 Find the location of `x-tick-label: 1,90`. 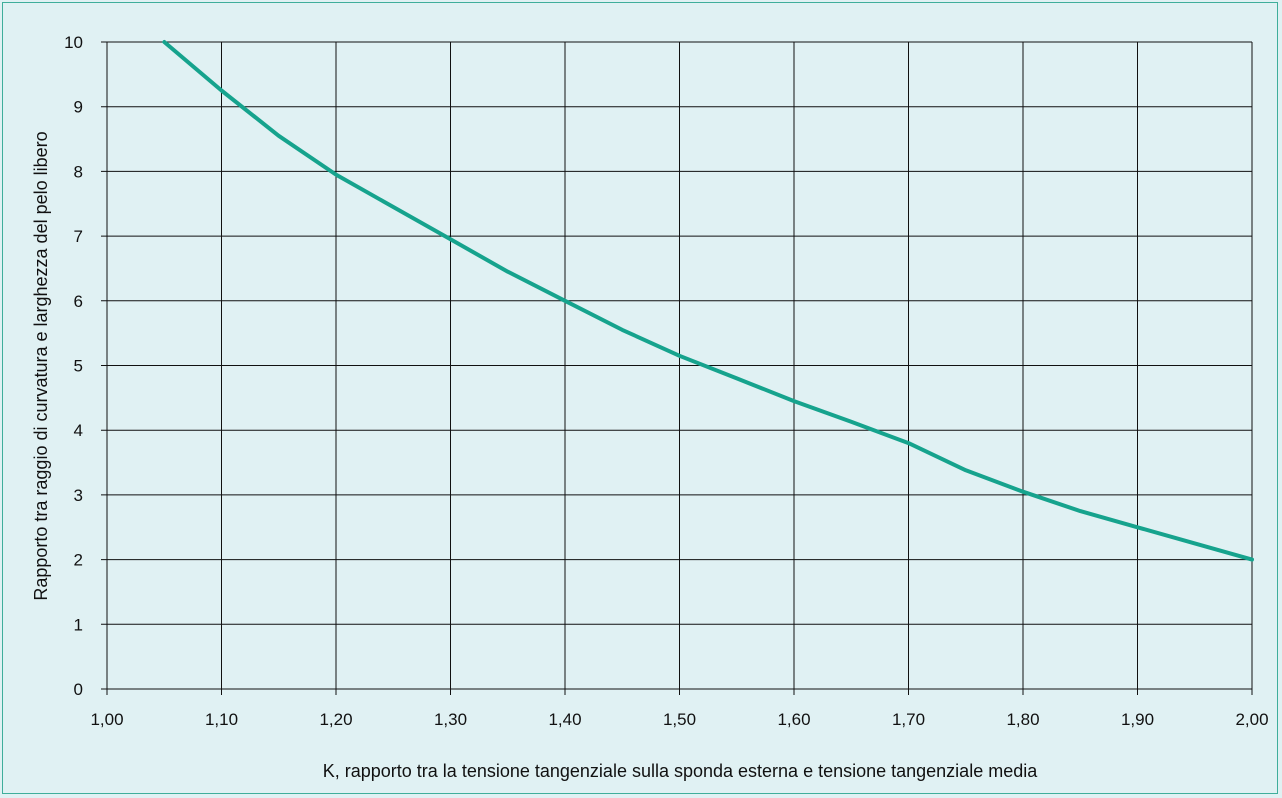

x-tick-label: 1,90 is located at coordinates (1137, 719).